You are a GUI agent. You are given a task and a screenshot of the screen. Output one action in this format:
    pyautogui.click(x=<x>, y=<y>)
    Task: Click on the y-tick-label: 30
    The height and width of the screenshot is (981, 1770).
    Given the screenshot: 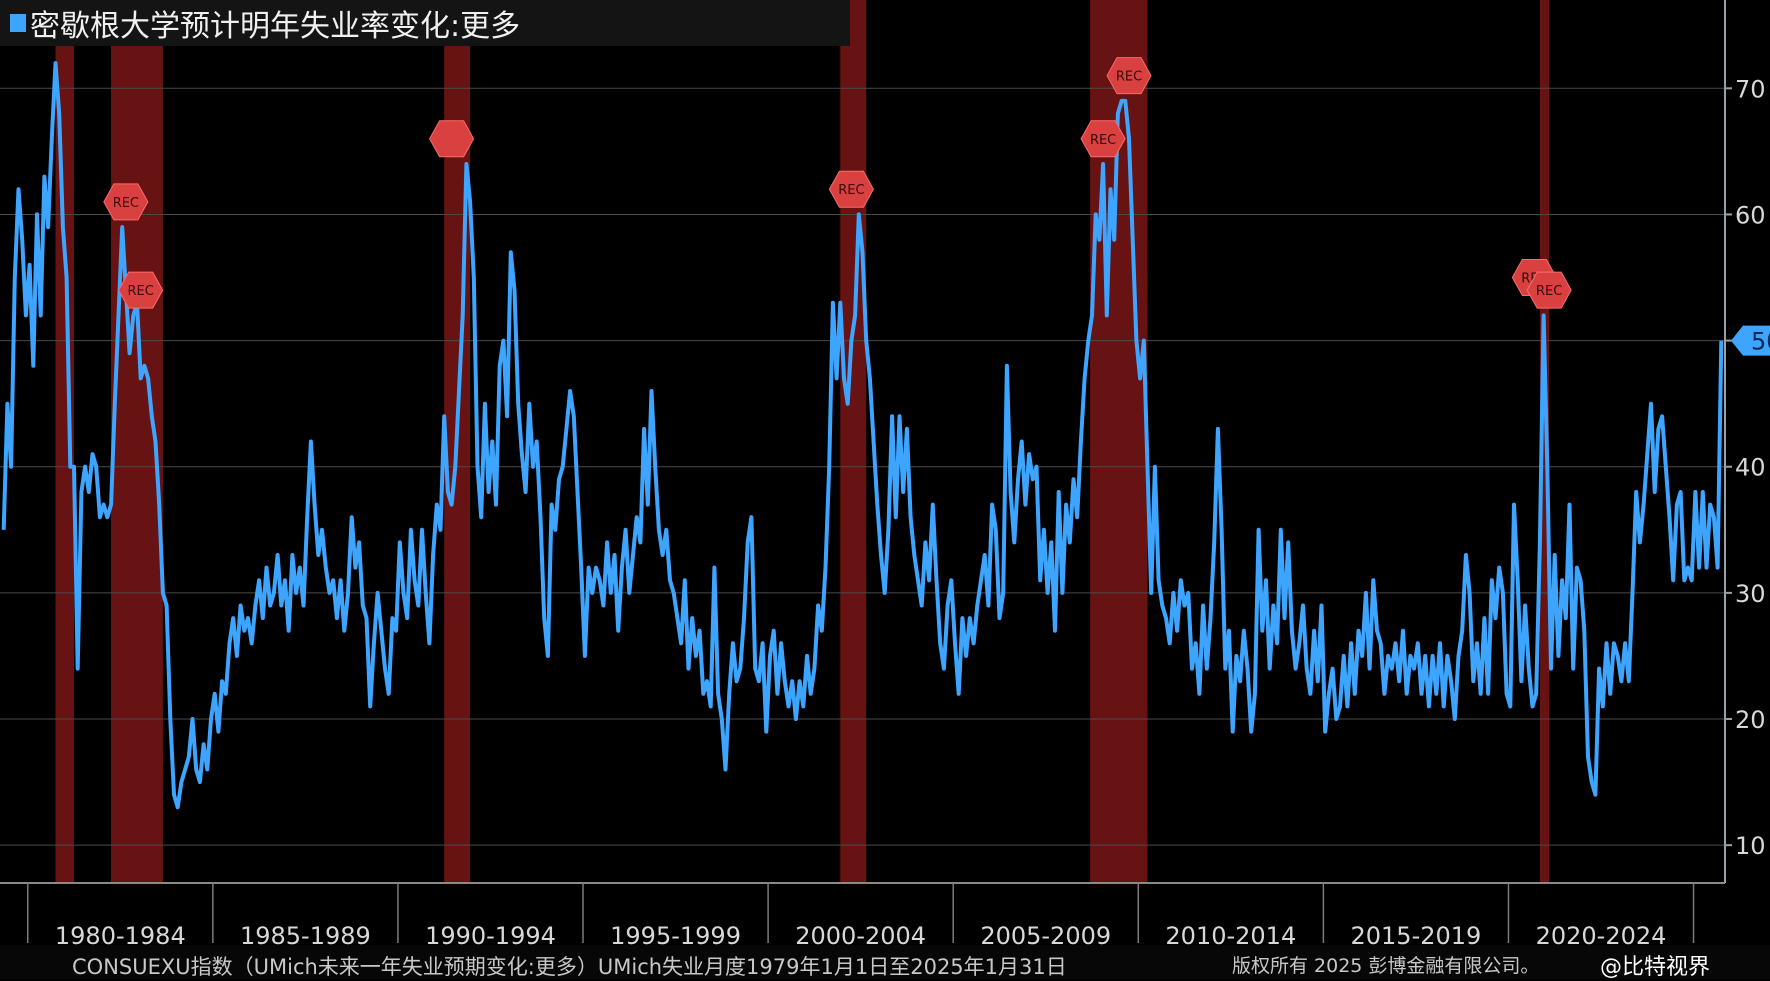 What is the action you would take?
    pyautogui.click(x=1750, y=594)
    